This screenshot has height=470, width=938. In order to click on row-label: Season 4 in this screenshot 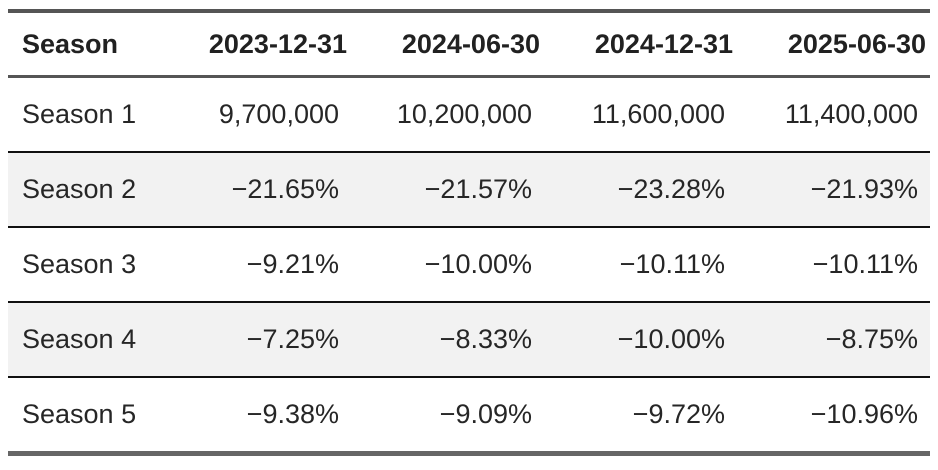, I will do `click(83, 339)`.